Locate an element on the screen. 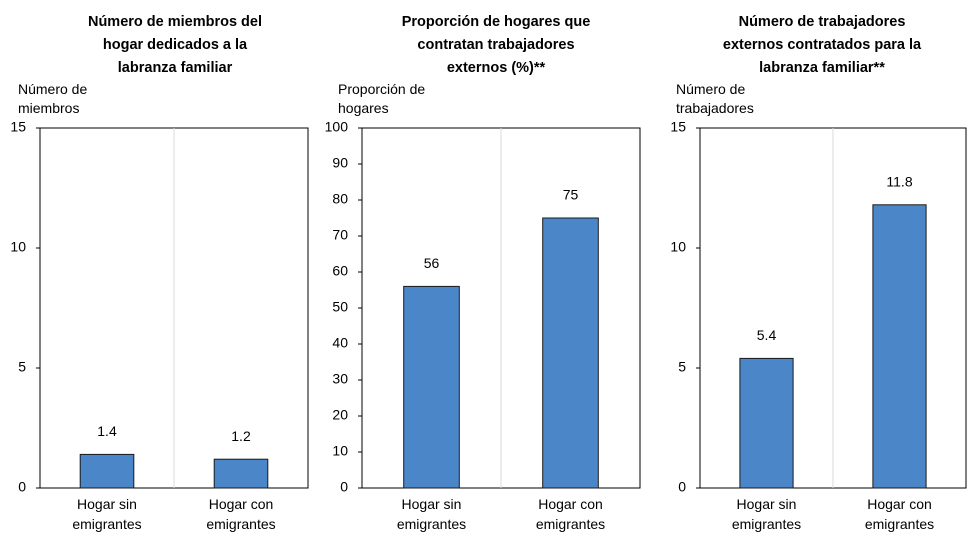 The image size is (967, 538). y-tick-label: 20 is located at coordinates (340, 415).